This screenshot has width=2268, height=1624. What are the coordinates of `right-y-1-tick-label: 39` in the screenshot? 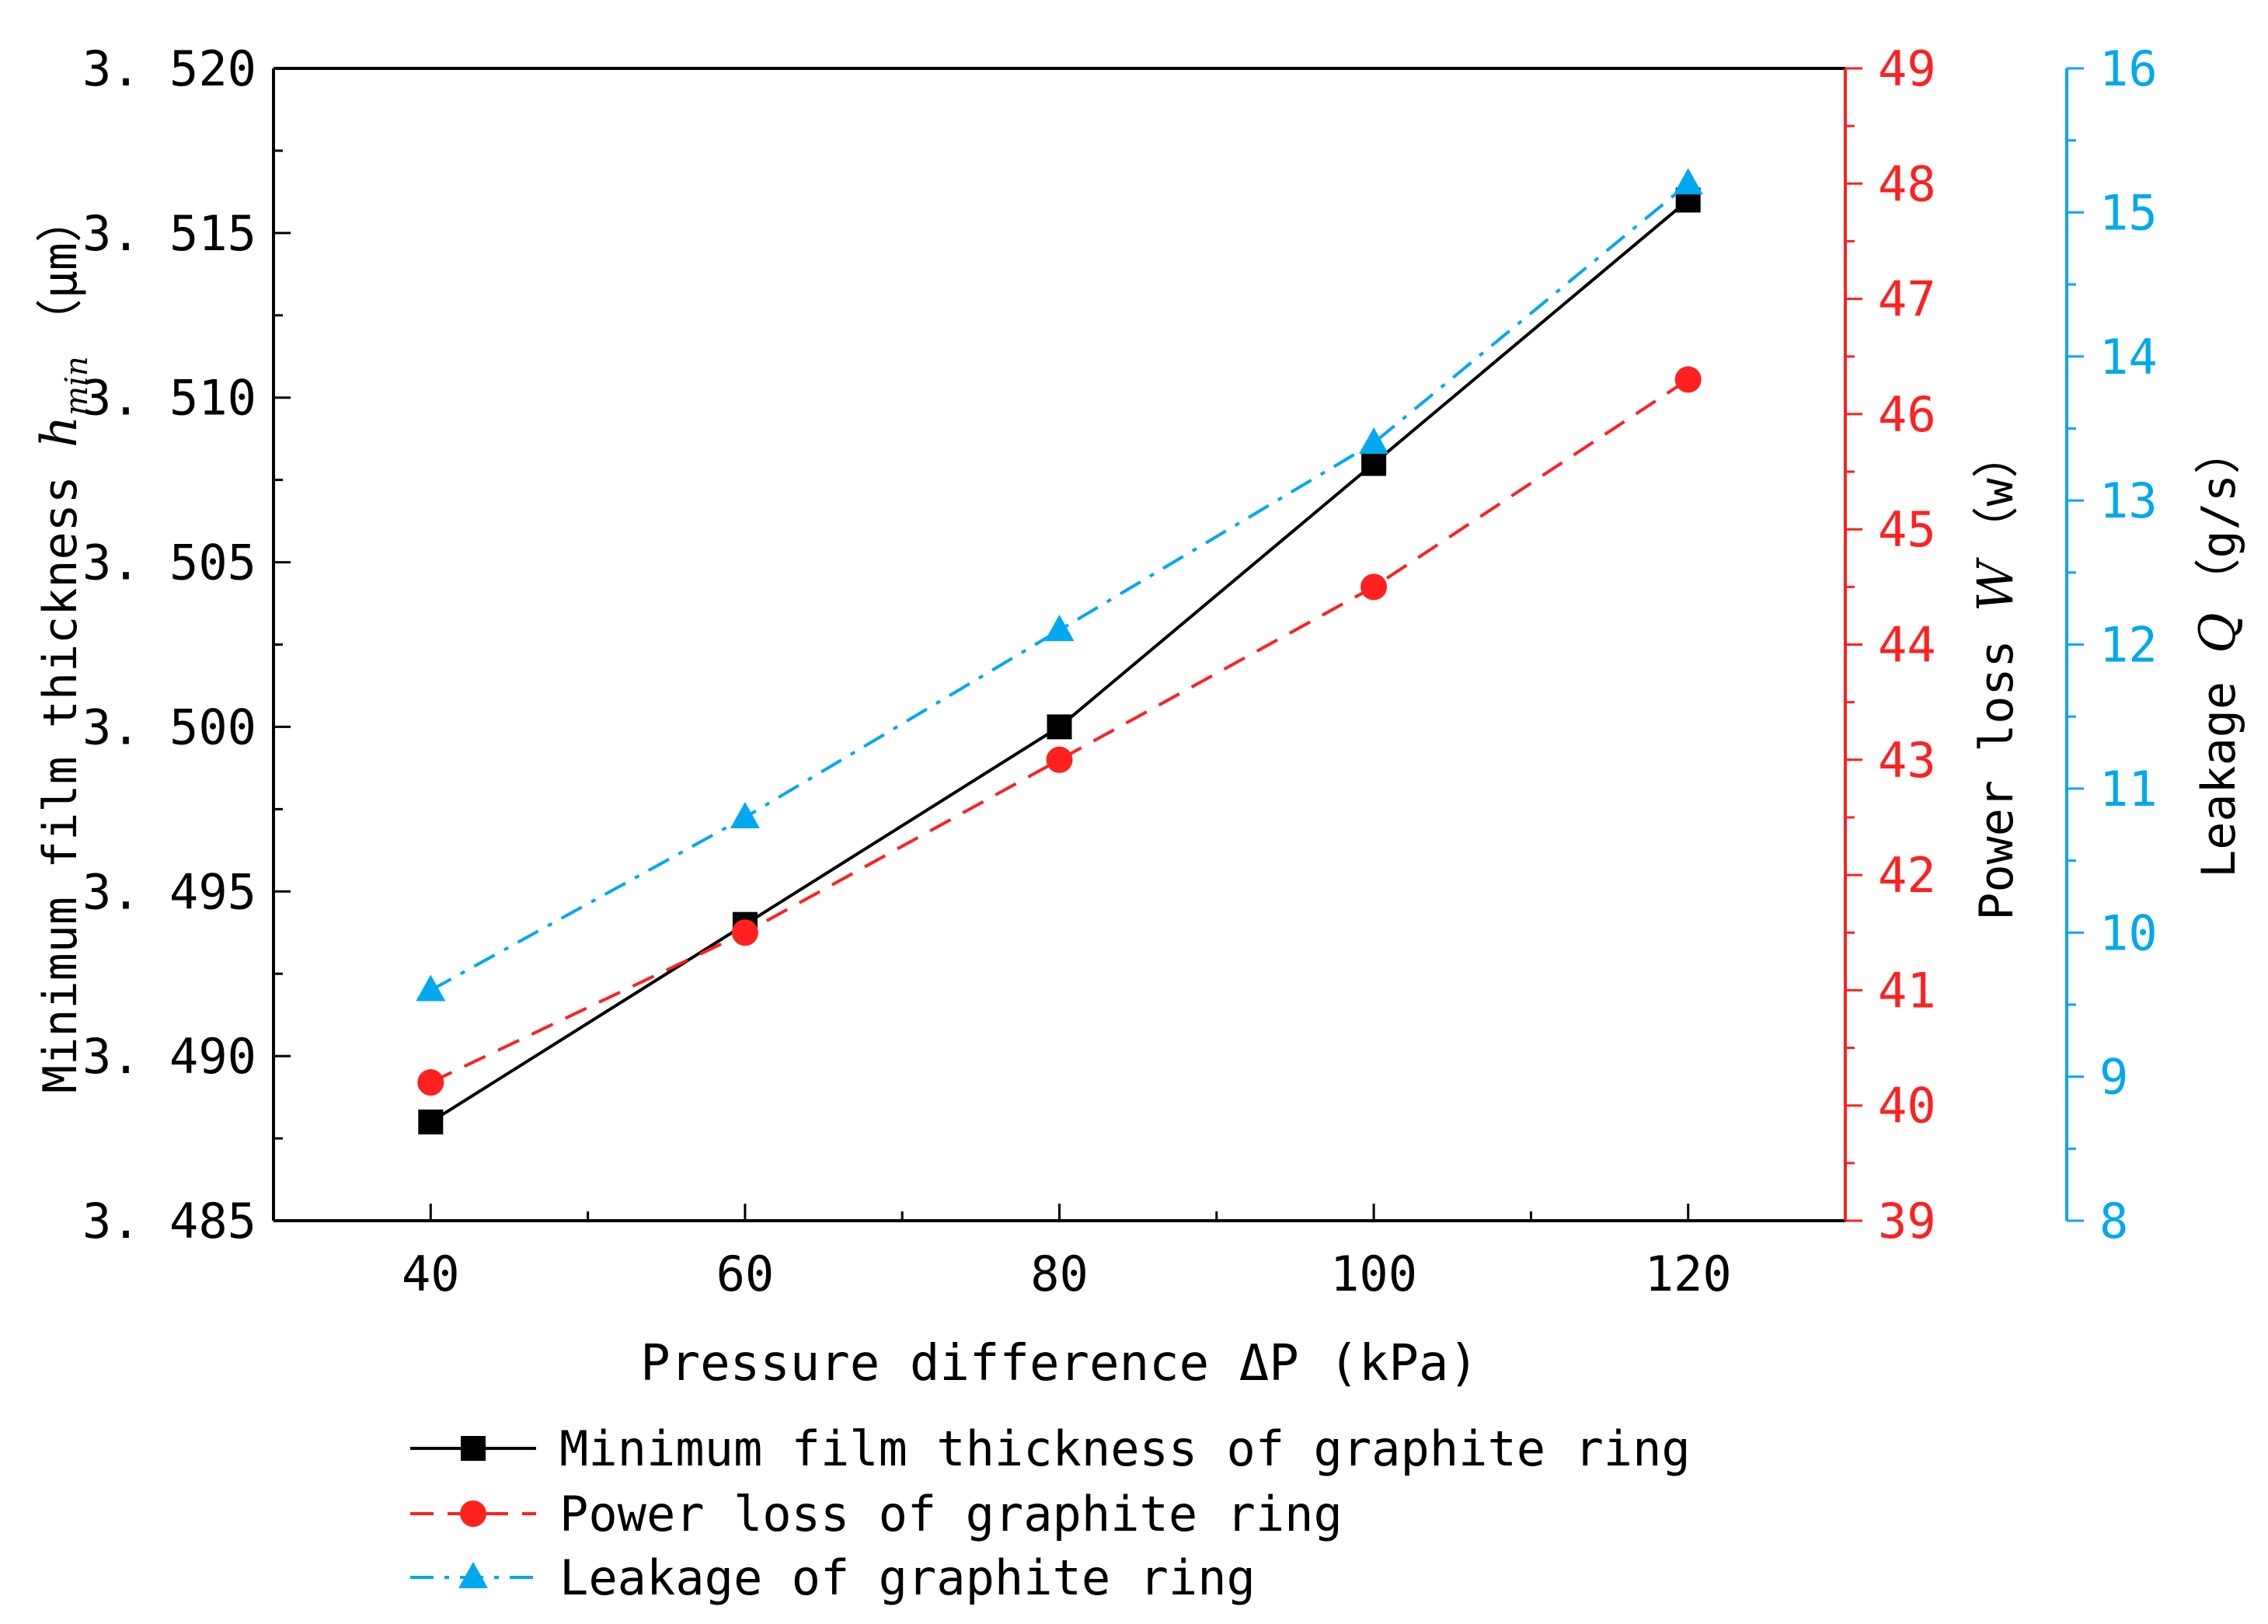 It's located at (1907, 1221).